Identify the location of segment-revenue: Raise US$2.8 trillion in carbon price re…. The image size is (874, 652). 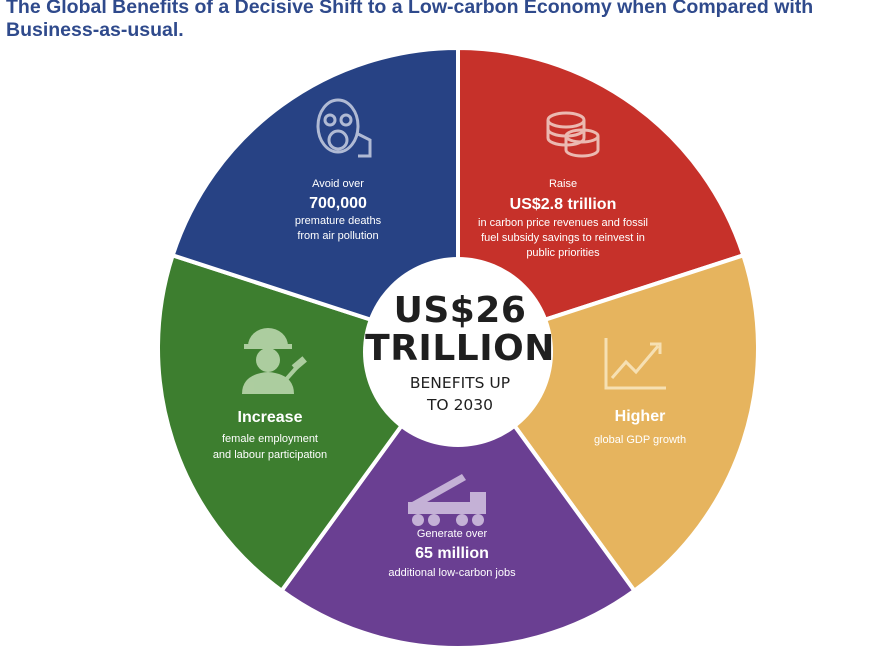
(563, 185).